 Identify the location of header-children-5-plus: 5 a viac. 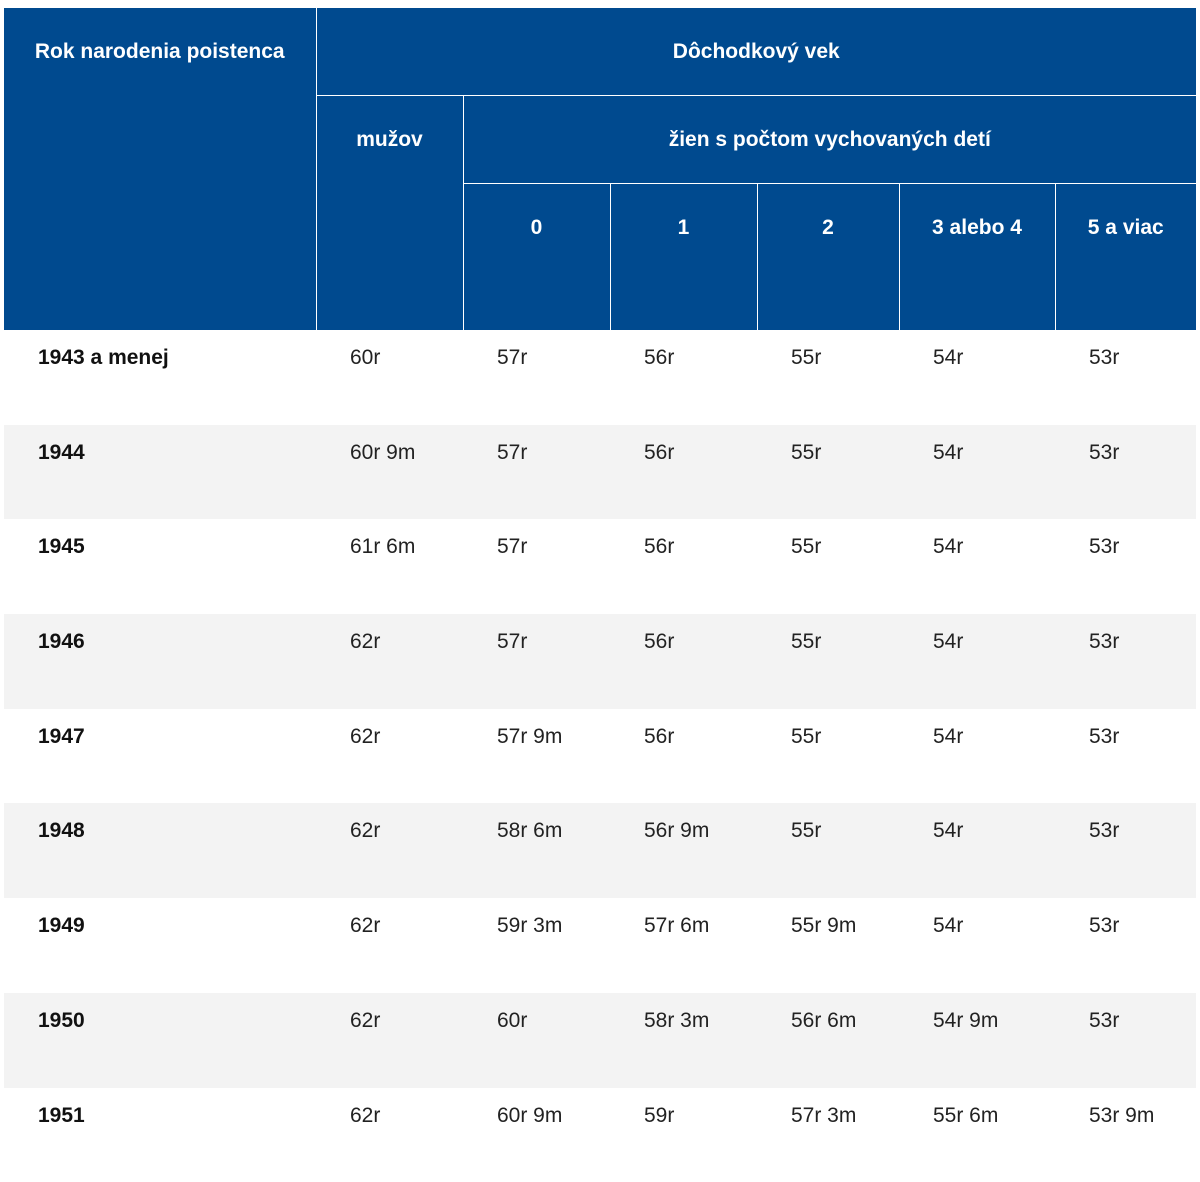
(1125, 257).